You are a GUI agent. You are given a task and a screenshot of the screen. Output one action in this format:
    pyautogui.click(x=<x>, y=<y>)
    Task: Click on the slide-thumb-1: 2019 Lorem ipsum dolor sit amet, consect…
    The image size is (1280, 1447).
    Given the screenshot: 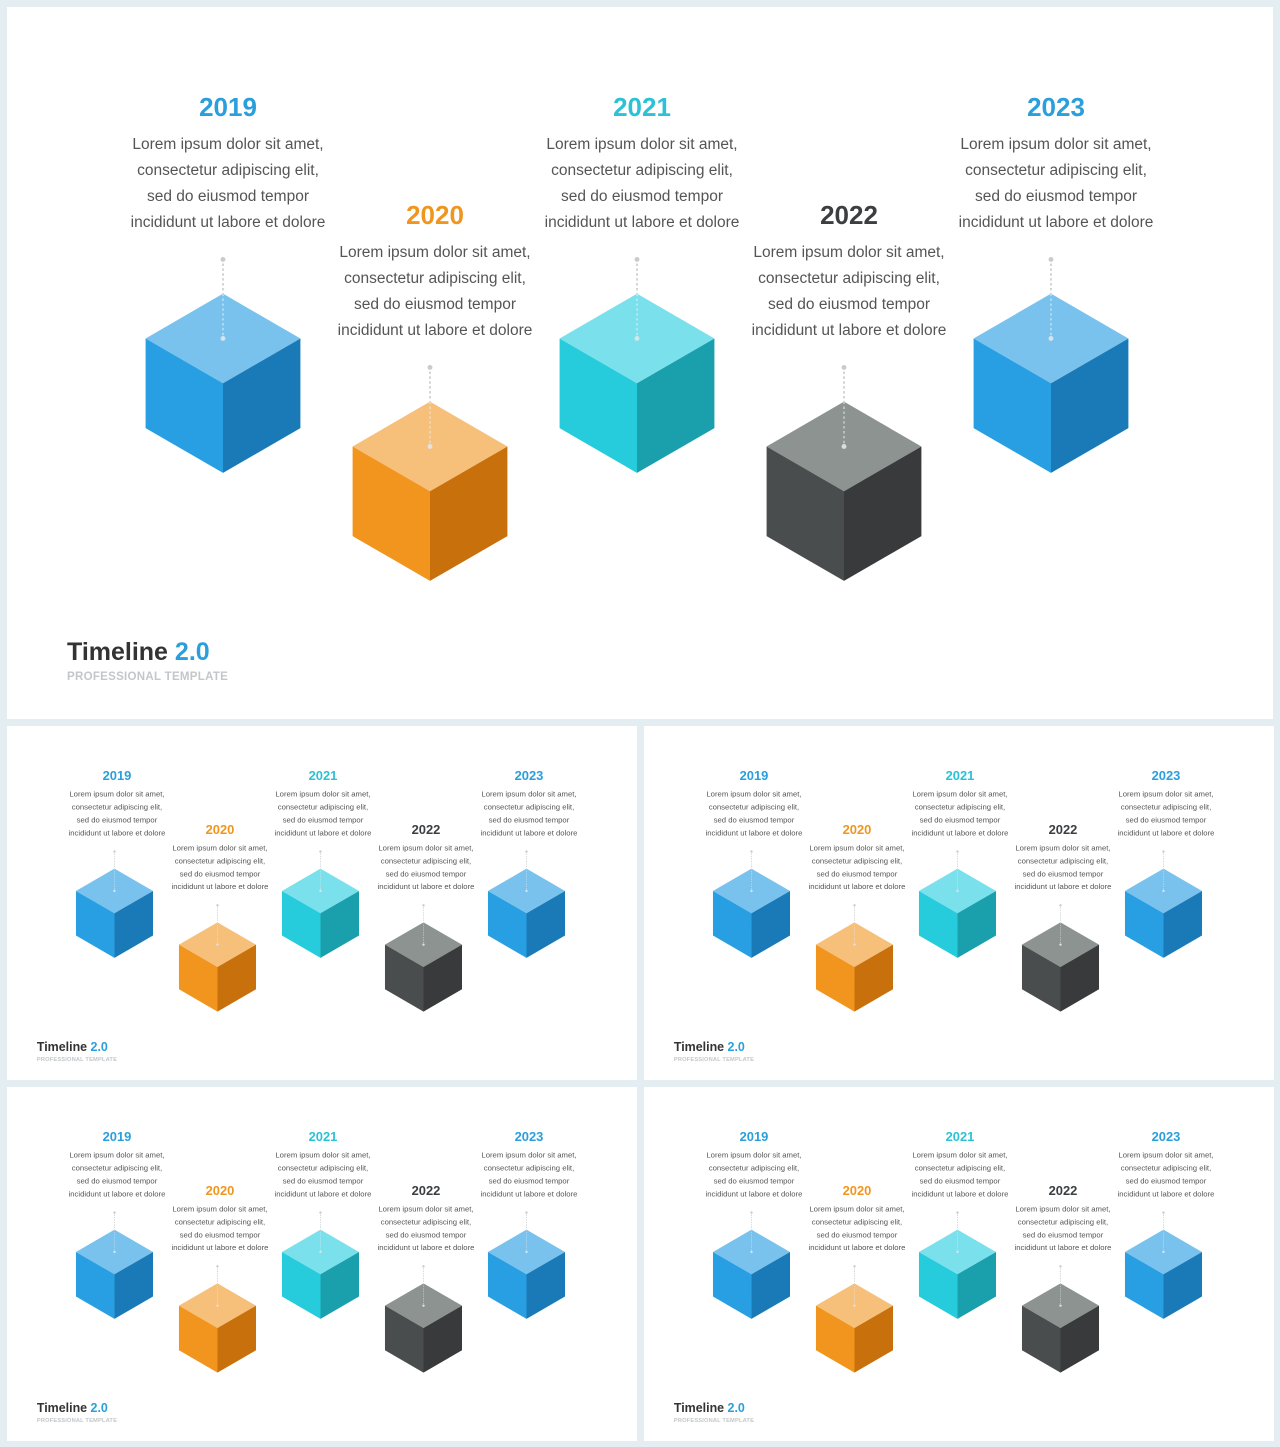 What is the action you would take?
    pyautogui.click(x=322, y=903)
    